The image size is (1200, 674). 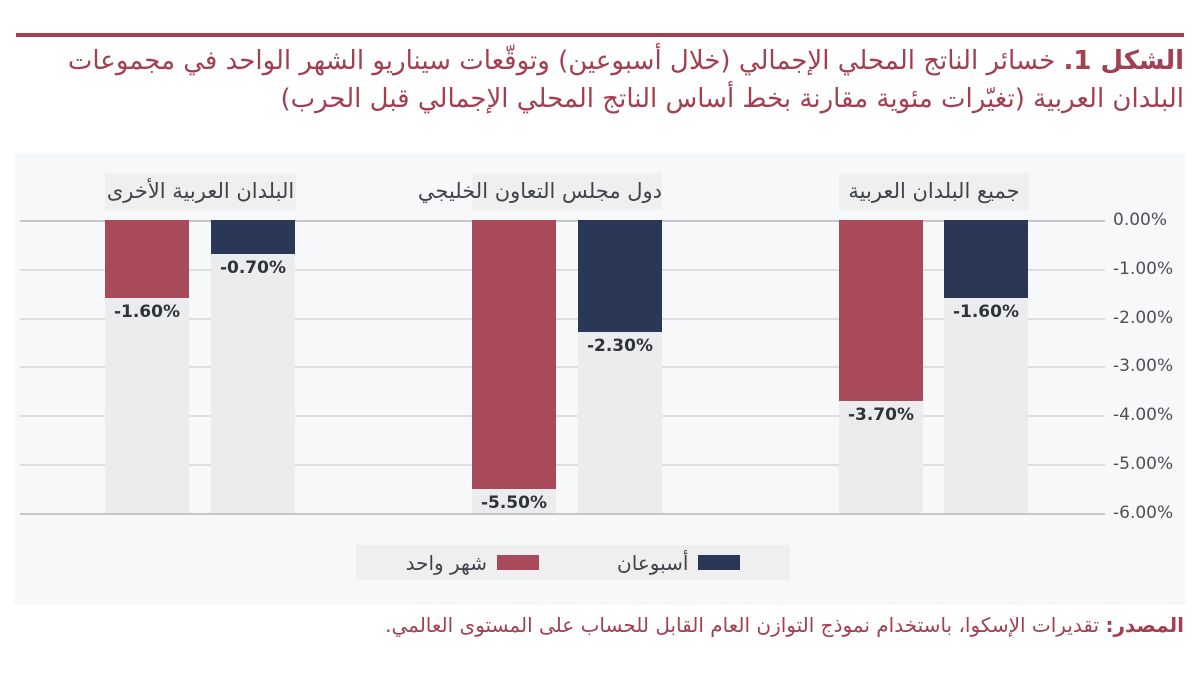 I want to click on y-tick-5: -5.00%, so click(x=1143, y=464).